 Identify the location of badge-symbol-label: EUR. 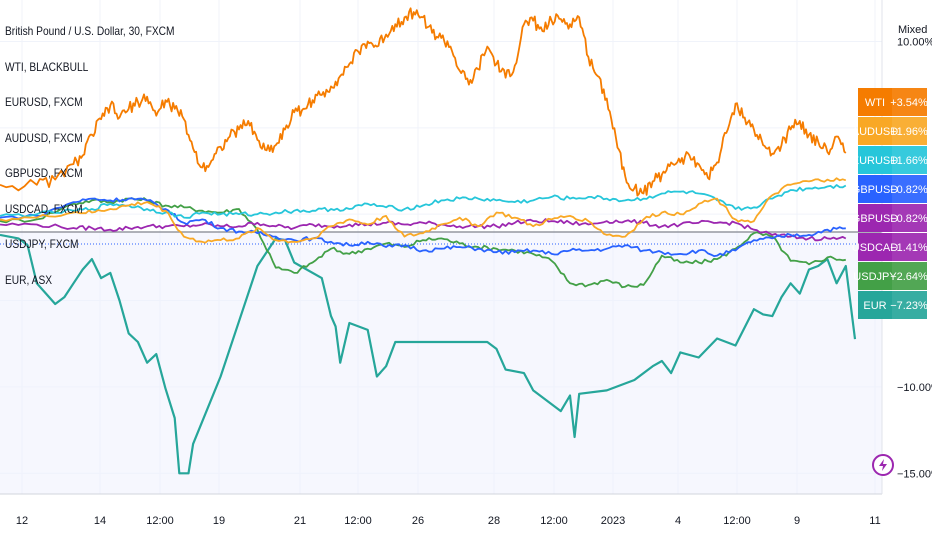
(874, 306).